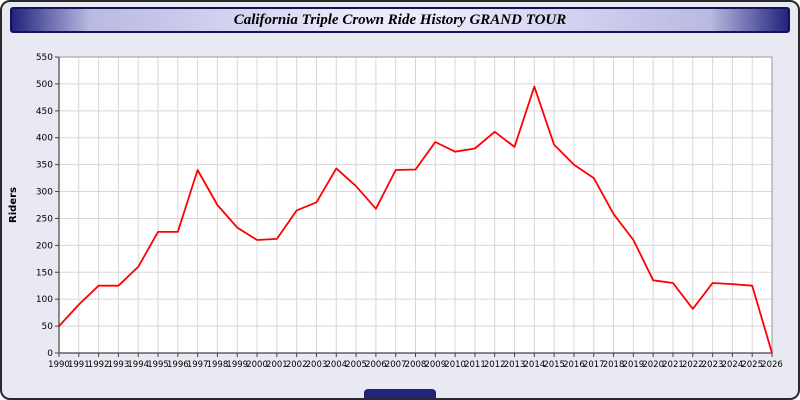  I want to click on bottom-grip, so click(400, 393).